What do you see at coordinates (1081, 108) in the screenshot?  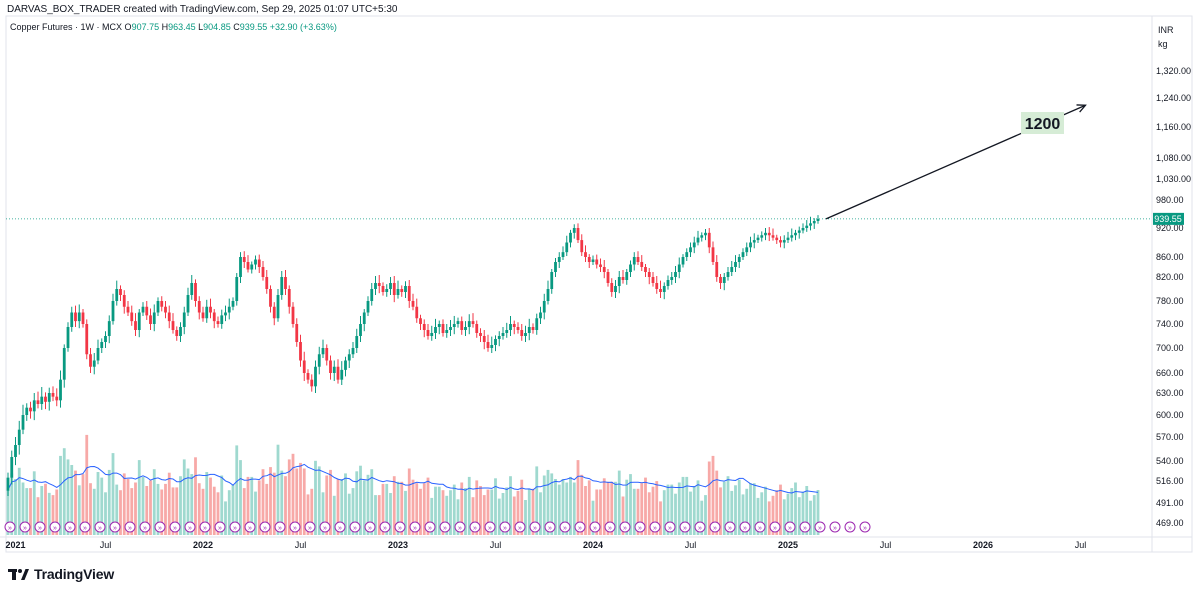 I see `target-arrow-head` at bounding box center [1081, 108].